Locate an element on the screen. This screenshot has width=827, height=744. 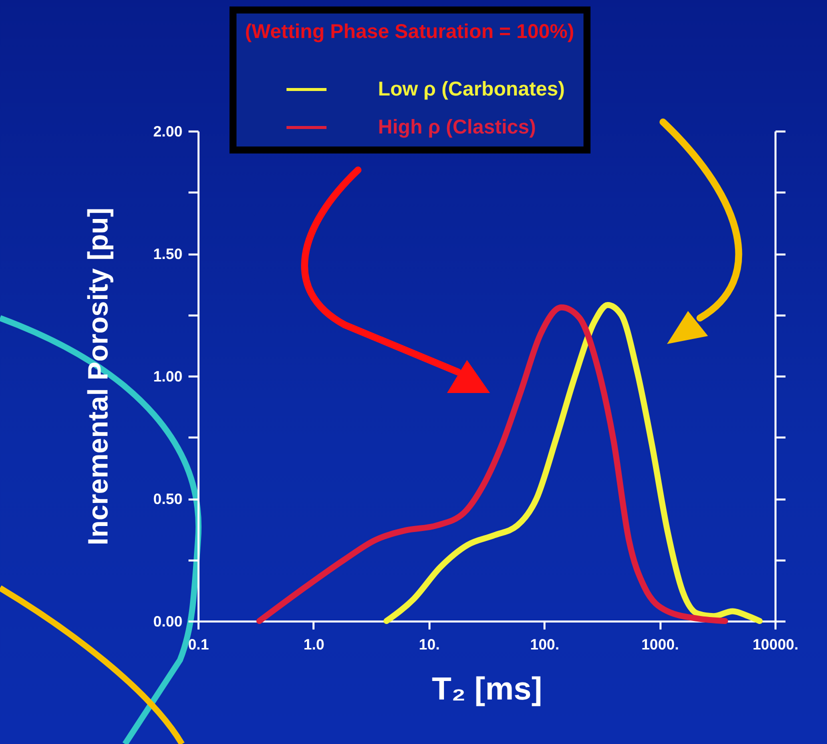
x-axis-title: T₂ [ms] is located at coordinates (487, 688).